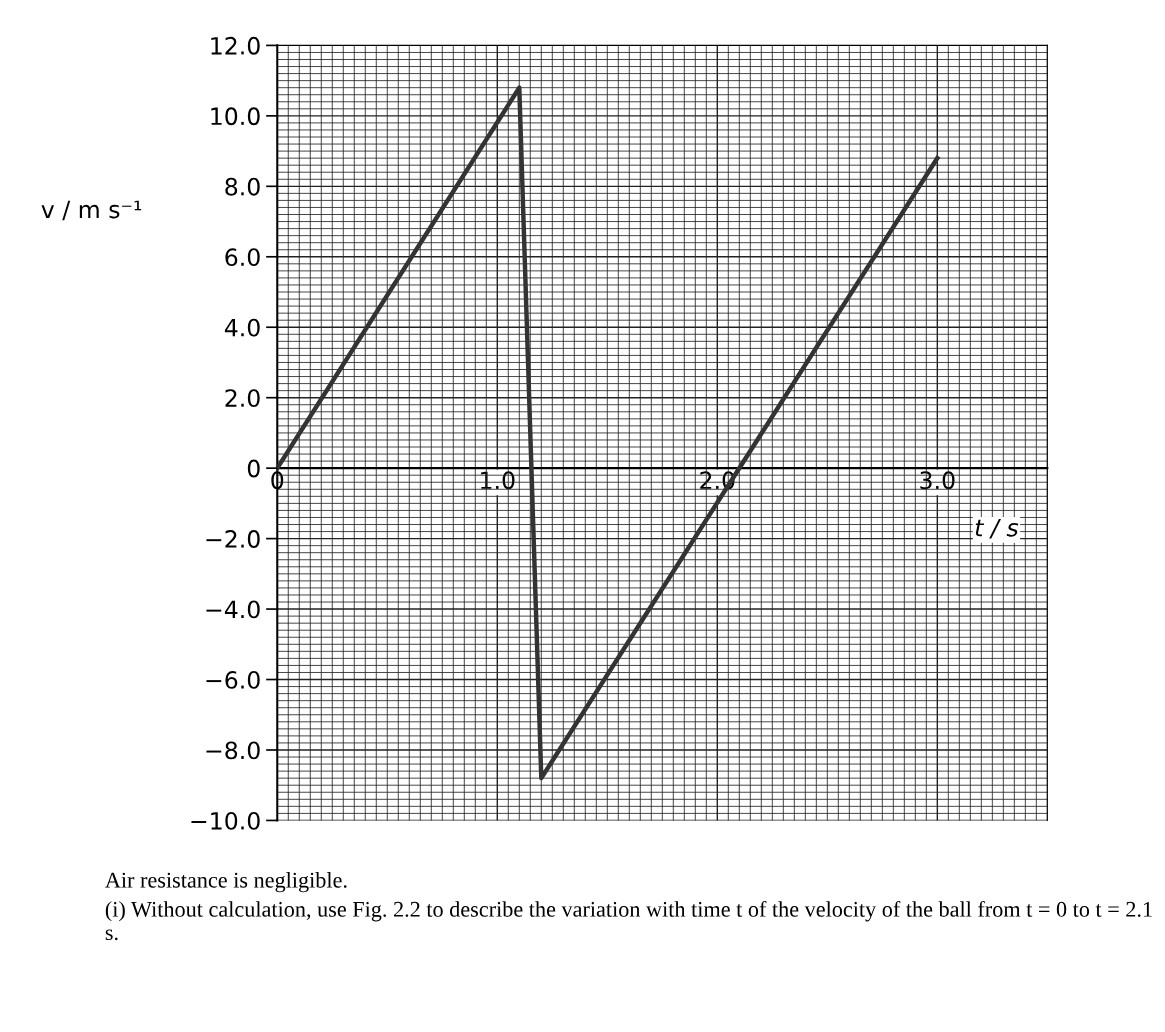 Image resolution: width=1165 pixels, height=1032 pixels. Describe the element at coordinates (235, 116) in the screenshot. I see `y-tick-label: 10.0` at that location.